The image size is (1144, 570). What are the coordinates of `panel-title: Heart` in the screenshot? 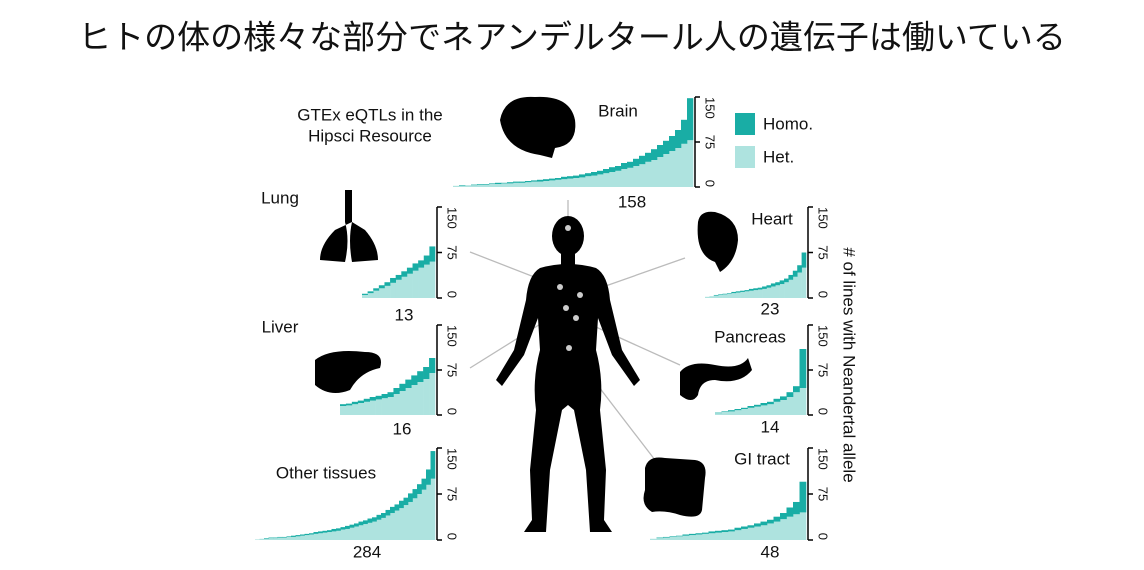 It's located at (772, 218).